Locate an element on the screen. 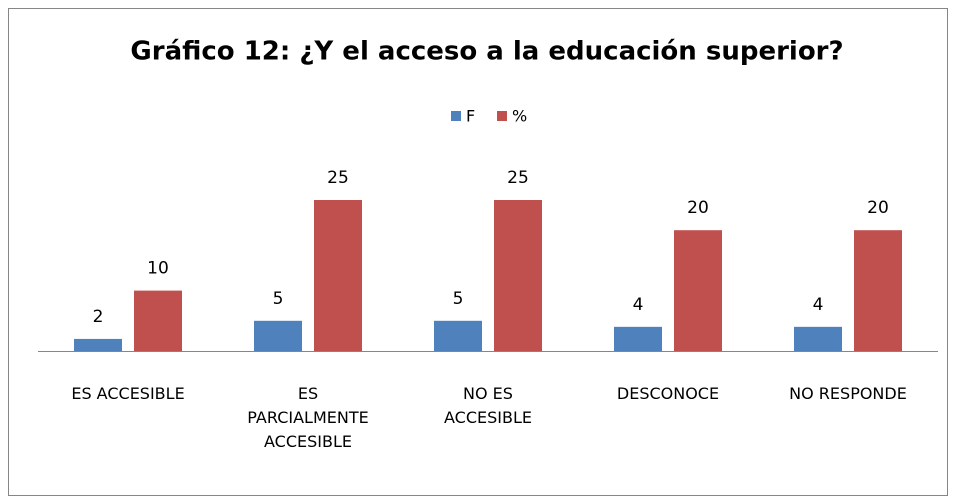 This screenshot has height=499, width=956. legend-label: % is located at coordinates (519, 116).